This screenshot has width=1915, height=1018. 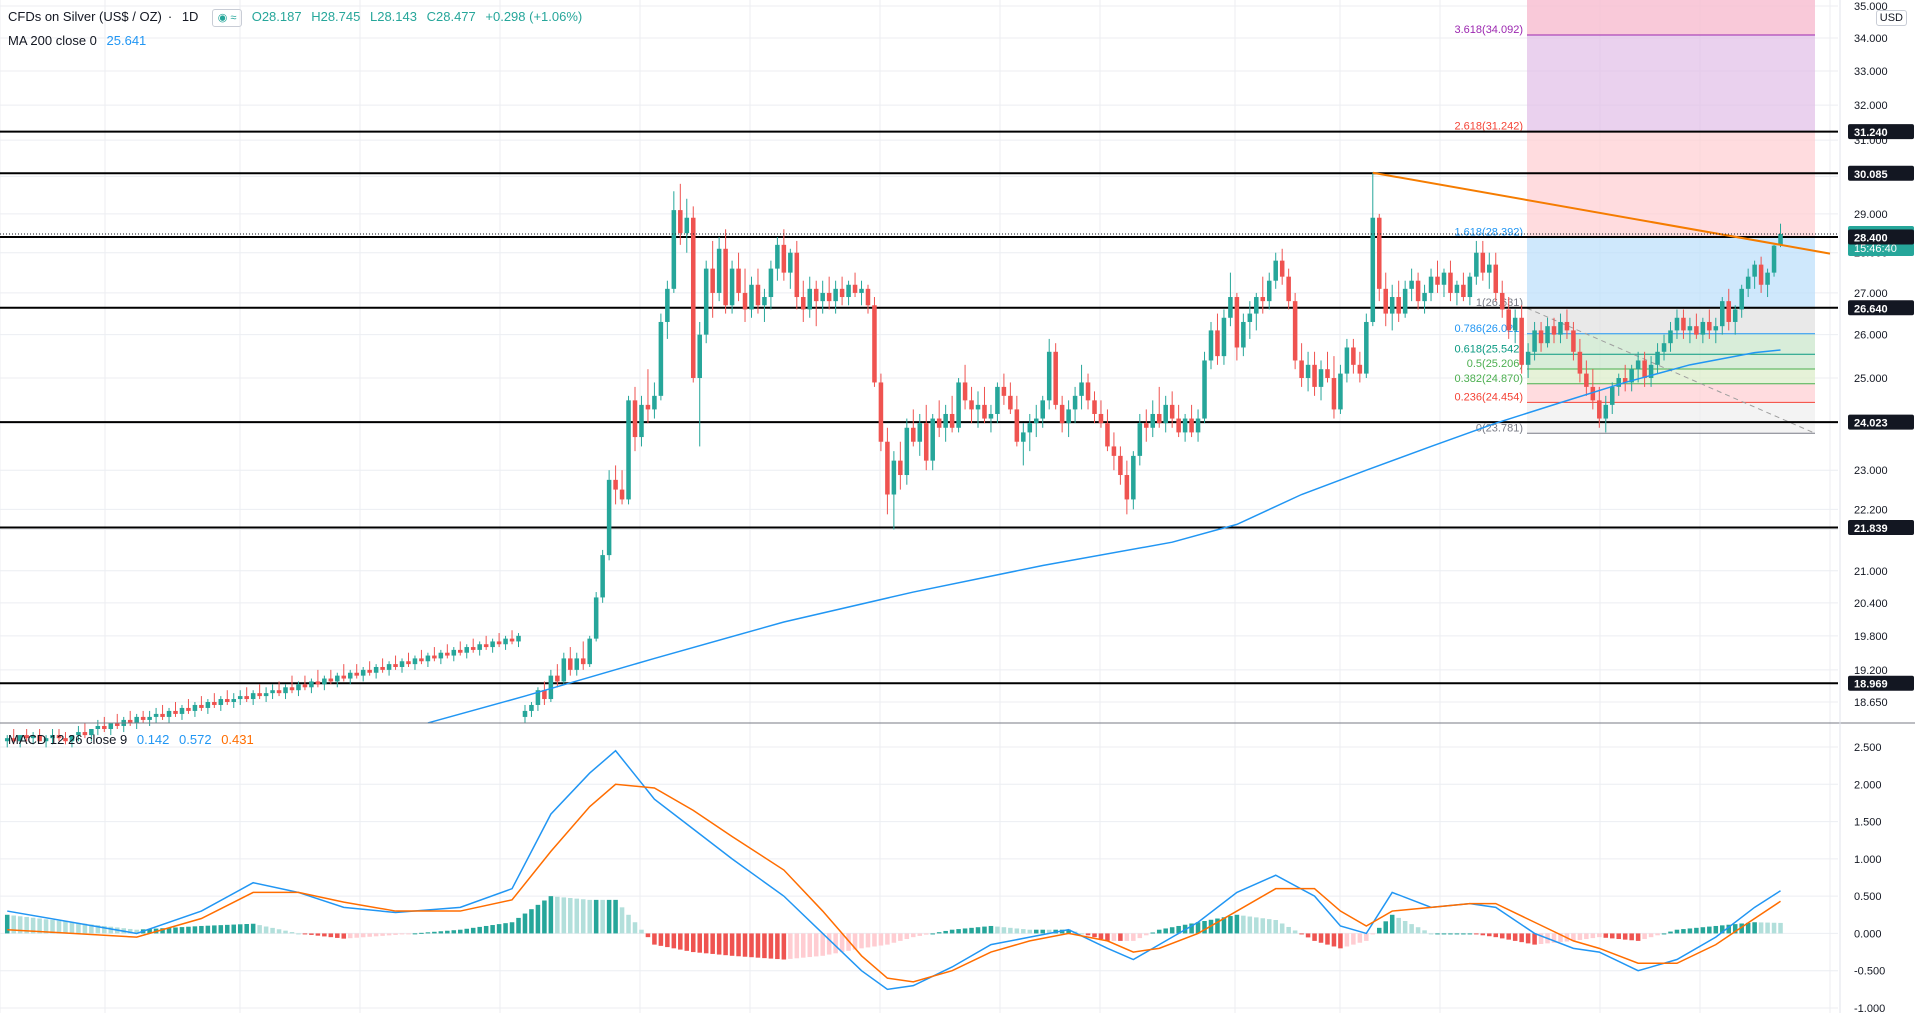 What do you see at coordinates (1871, 379) in the screenshot?
I see `price-tick-label: 25.000` at bounding box center [1871, 379].